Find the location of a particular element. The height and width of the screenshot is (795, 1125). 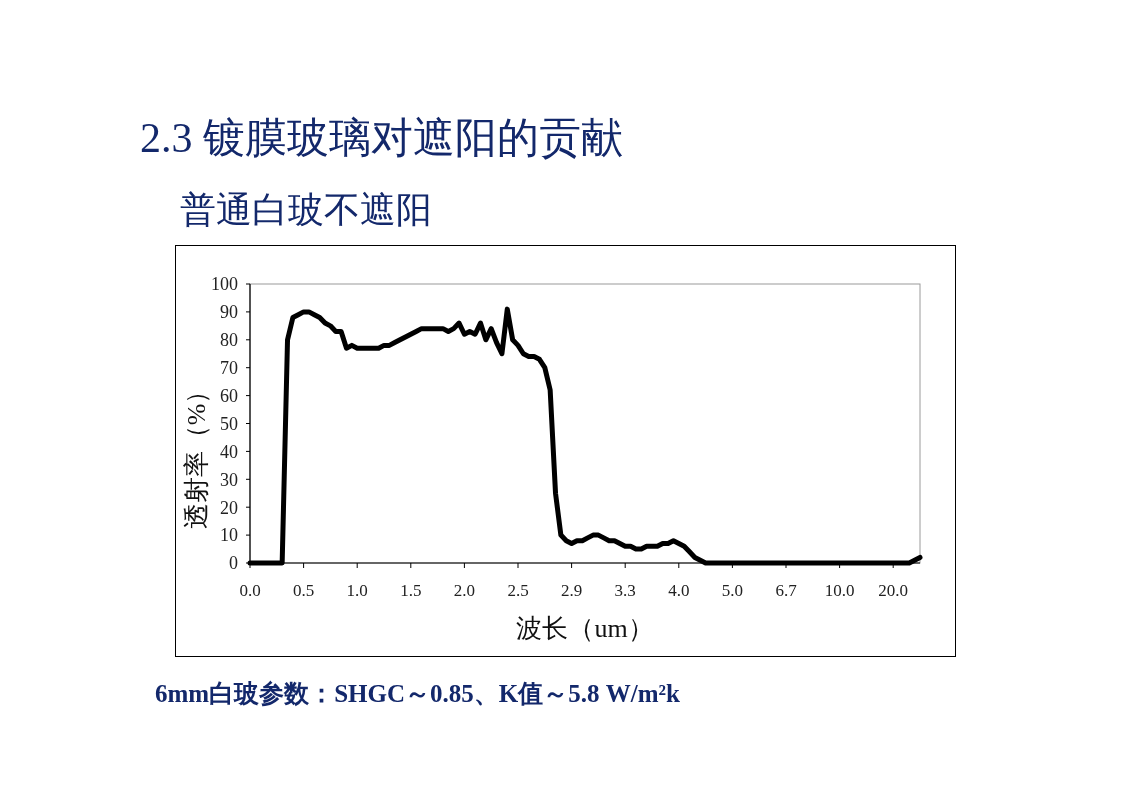

y-tick-label: 10 is located at coordinates (229, 535).